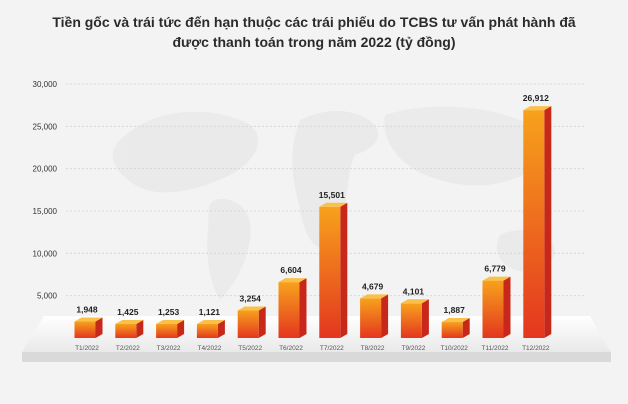 The image size is (628, 404). What do you see at coordinates (250, 348) in the screenshot?
I see `category-label: T5/2022` at bounding box center [250, 348].